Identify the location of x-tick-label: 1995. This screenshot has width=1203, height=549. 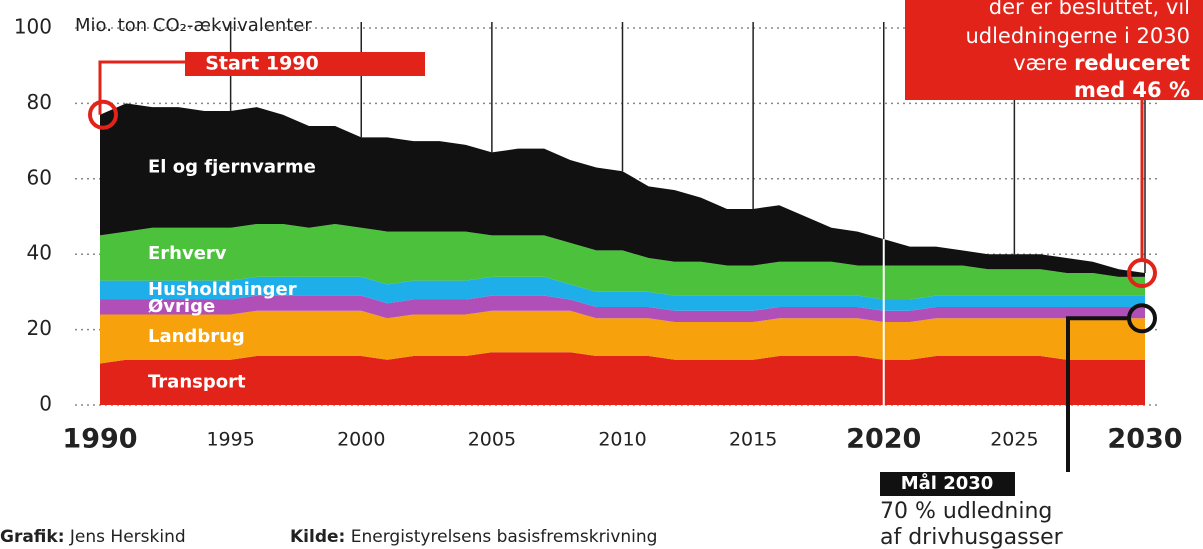
(230, 440).